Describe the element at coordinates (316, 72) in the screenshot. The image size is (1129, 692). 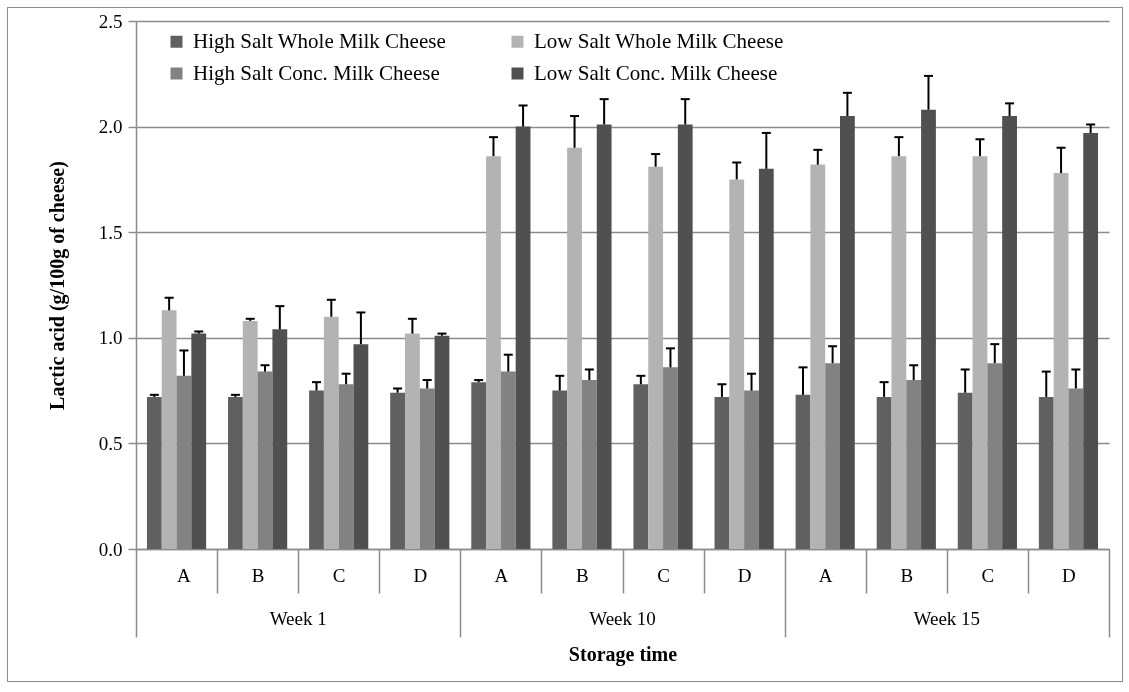
I see `legend-label: High Salt Conc. Milk Cheese` at that location.